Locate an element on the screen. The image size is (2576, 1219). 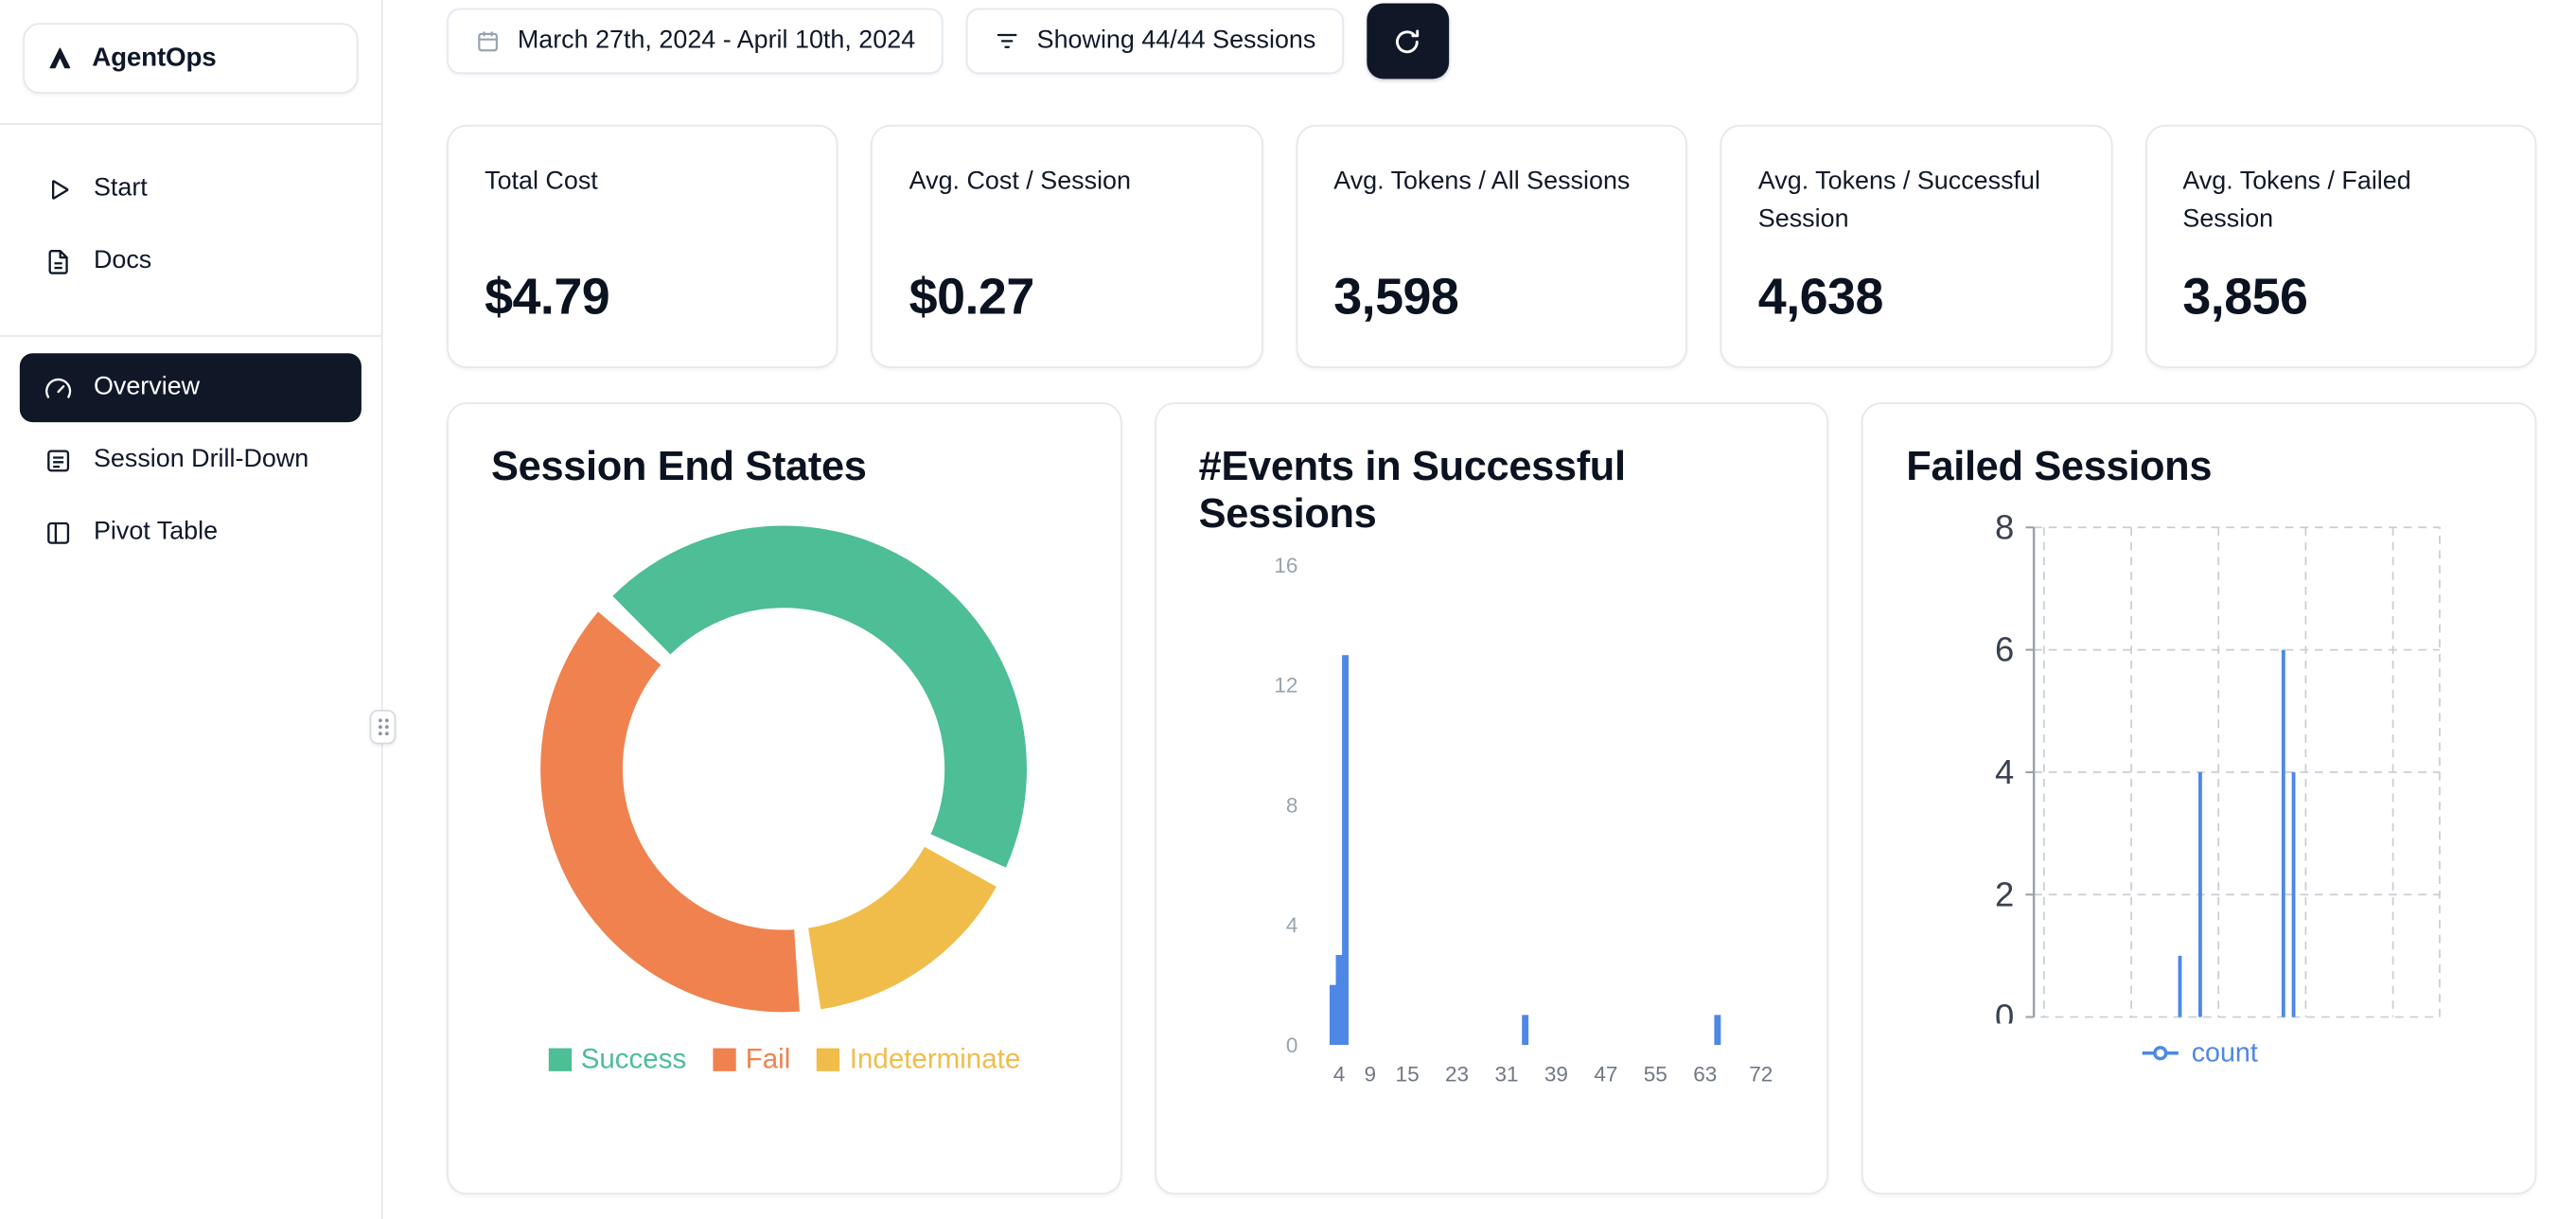
stat-card-avg-tokens-all: Avg. Tokens / All Sessions 3,598 is located at coordinates (1492, 246).